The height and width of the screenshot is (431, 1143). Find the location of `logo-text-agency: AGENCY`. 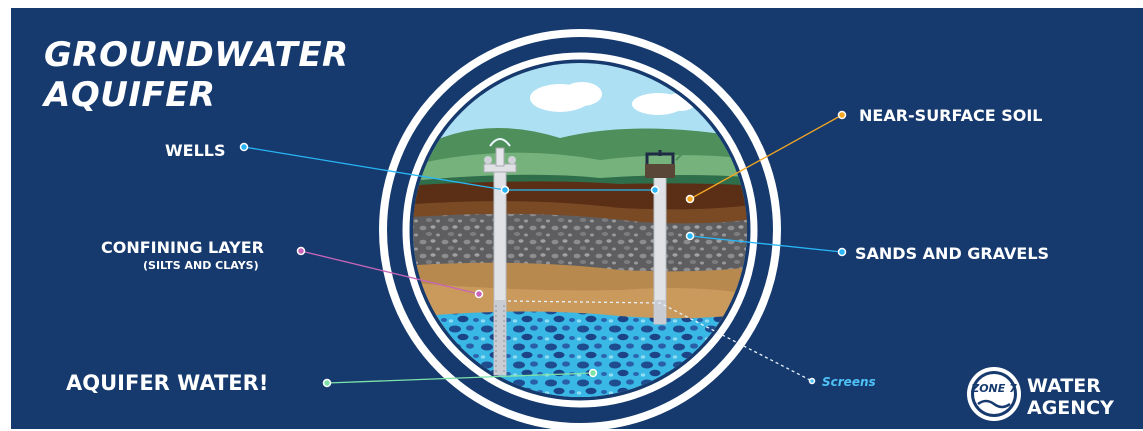

logo-text-agency: AGENCY is located at coordinates (1070, 408).